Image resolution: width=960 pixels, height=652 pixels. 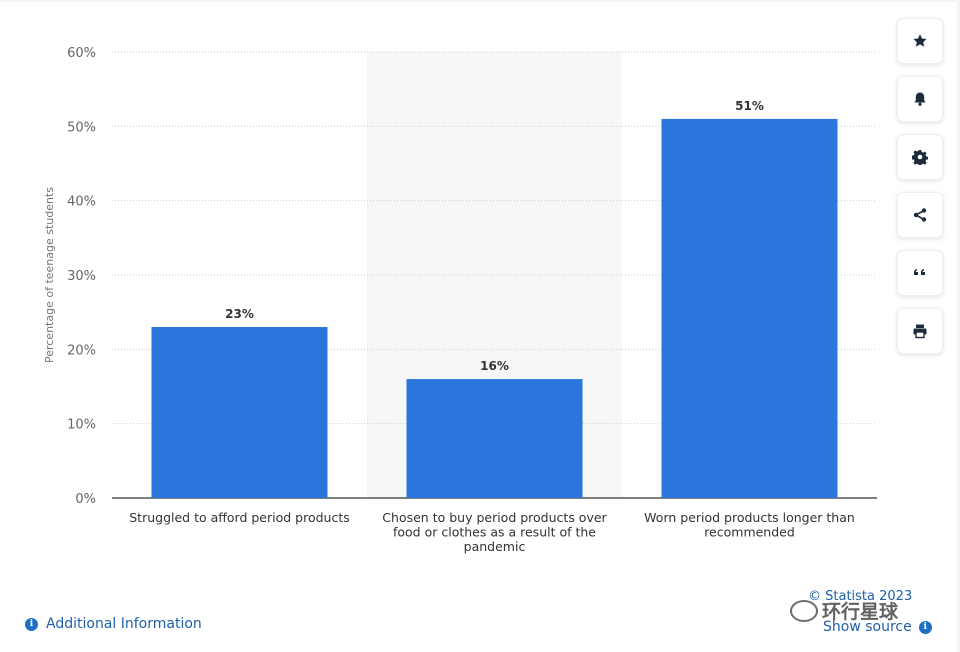 I want to click on data-label: 23%, so click(x=239, y=314).